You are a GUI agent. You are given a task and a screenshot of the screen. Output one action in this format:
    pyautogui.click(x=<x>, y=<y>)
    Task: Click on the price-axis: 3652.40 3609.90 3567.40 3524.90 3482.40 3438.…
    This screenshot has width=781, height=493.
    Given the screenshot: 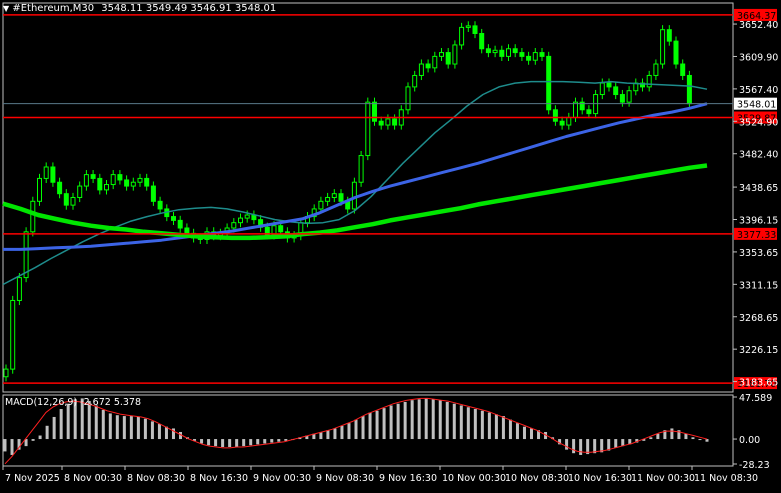 What is the action you would take?
    pyautogui.click(x=755, y=204)
    